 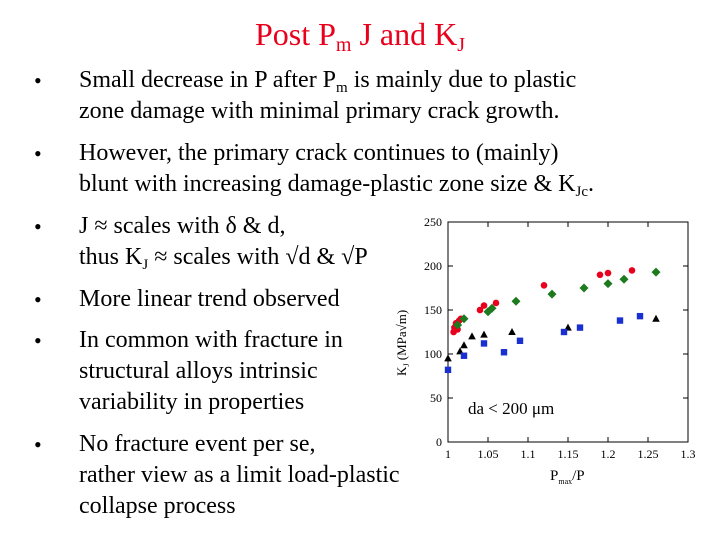 I want to click on y-tick-label: 250, so click(x=433, y=222).